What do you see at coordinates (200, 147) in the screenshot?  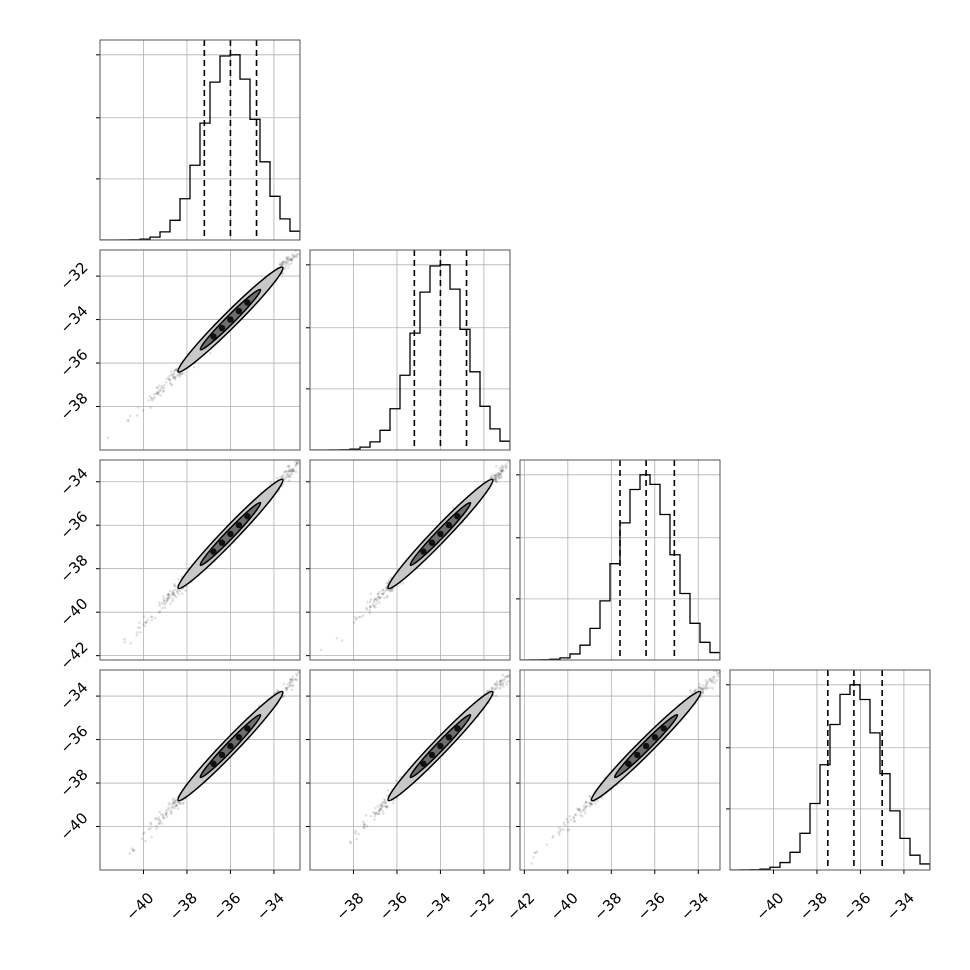 I see `histogram-step-line` at bounding box center [200, 147].